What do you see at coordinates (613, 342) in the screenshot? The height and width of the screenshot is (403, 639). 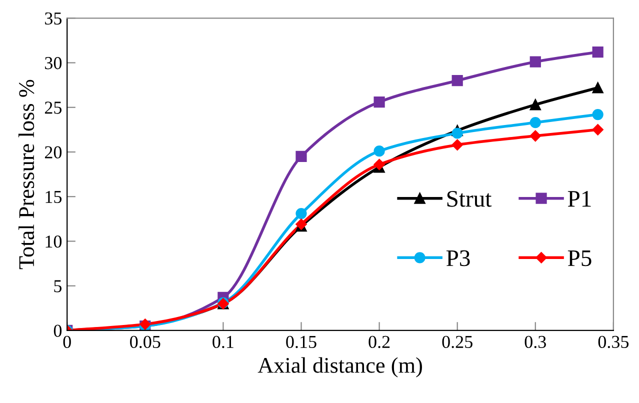 I see `x-tick-label: 0.35` at bounding box center [613, 342].